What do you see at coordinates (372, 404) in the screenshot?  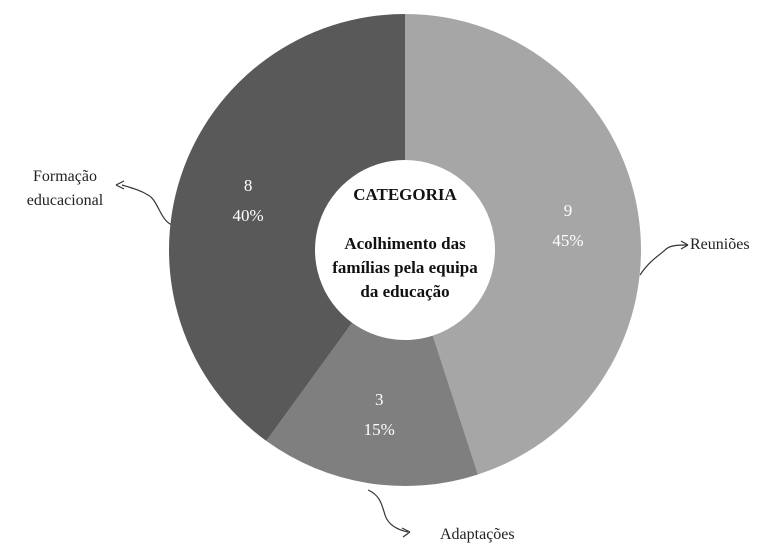 I see `slice` at bounding box center [372, 404].